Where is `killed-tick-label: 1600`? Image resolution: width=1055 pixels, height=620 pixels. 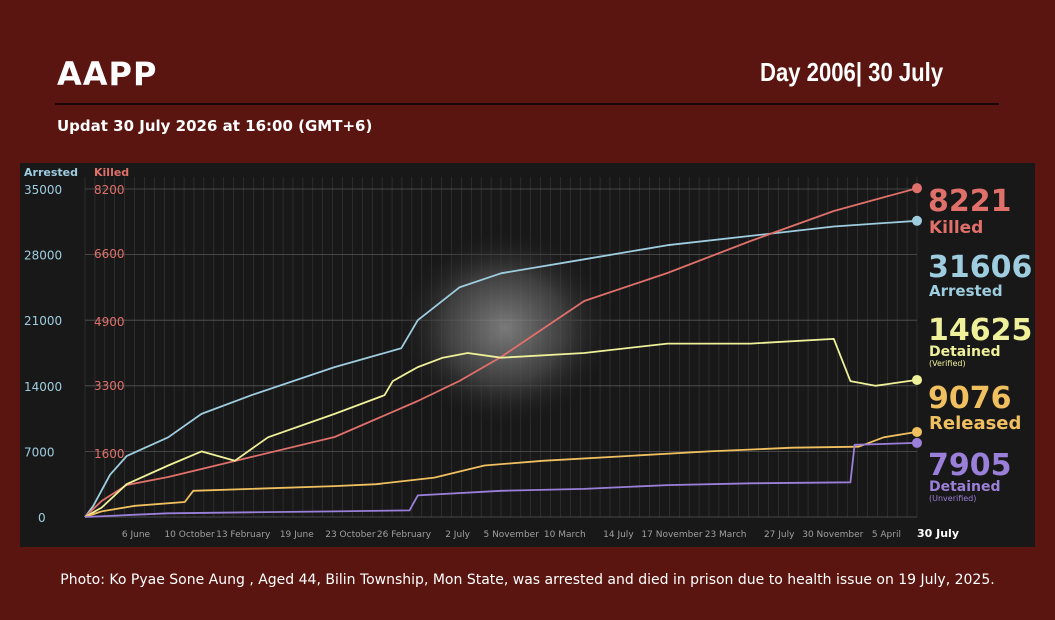
killed-tick-label: 1600 is located at coordinates (109, 454).